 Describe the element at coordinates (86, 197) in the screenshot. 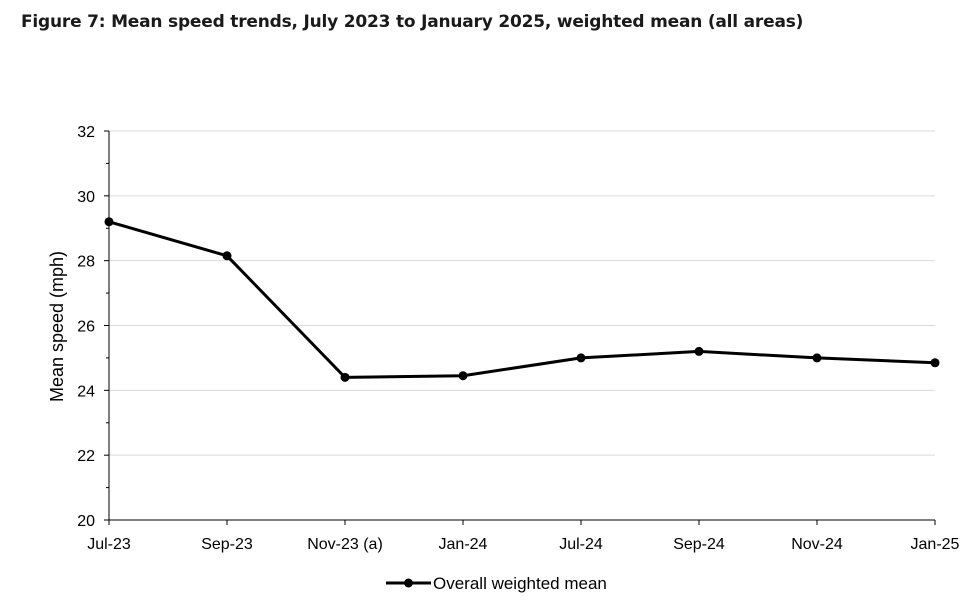

I see `y-tick-label-30: 30` at that location.